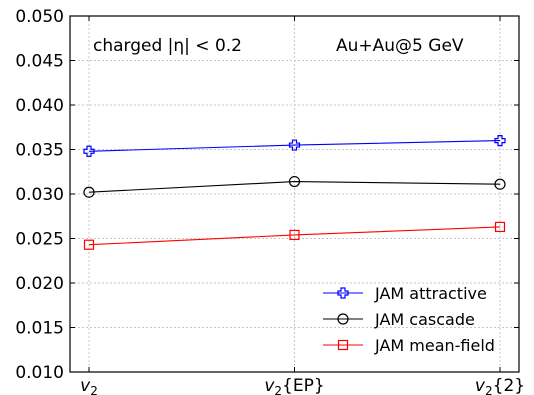  Describe the element at coordinates (430, 293) in the screenshot. I see `legend-label: JAM attractive` at that location.